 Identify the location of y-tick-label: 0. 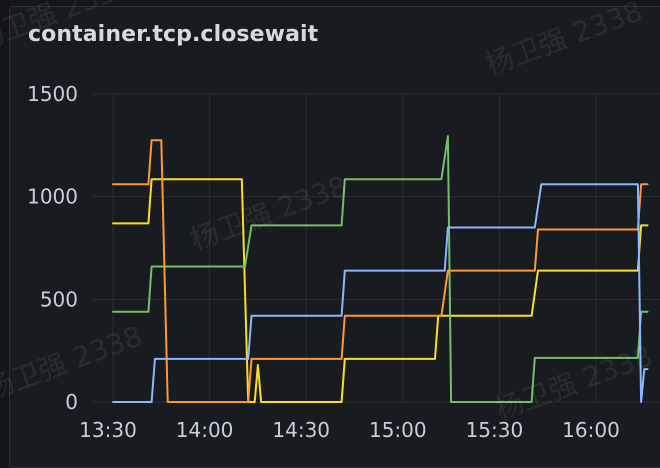
(71, 402).